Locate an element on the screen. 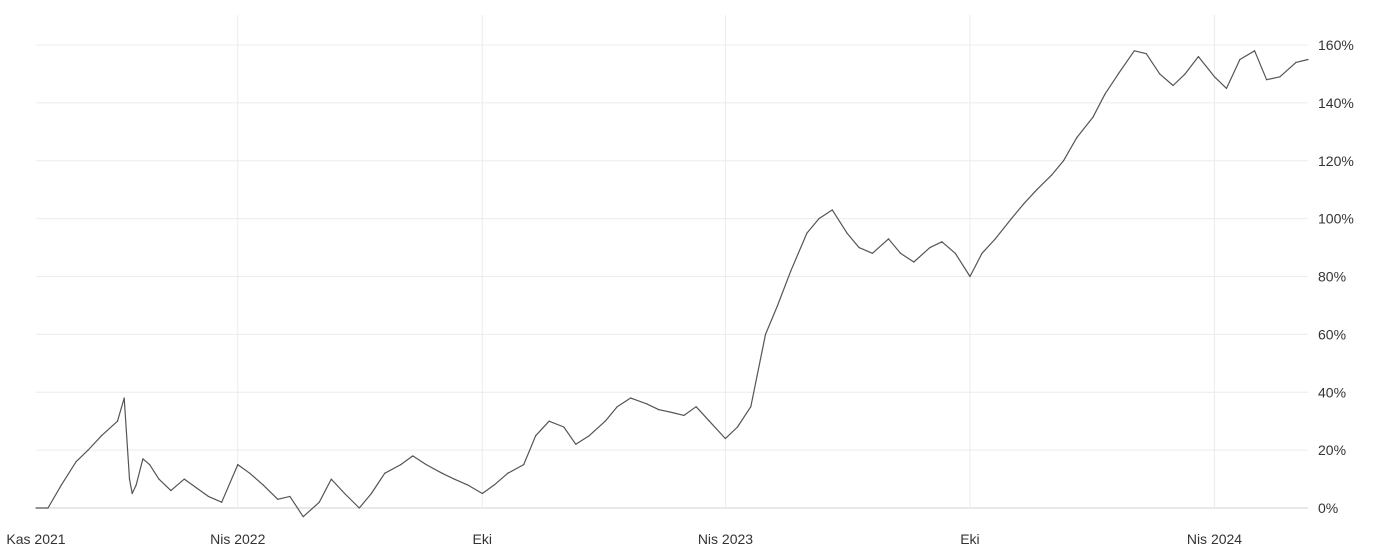 This screenshot has height=552, width=1388. y-tick-label: 20% is located at coordinates (1332, 450).